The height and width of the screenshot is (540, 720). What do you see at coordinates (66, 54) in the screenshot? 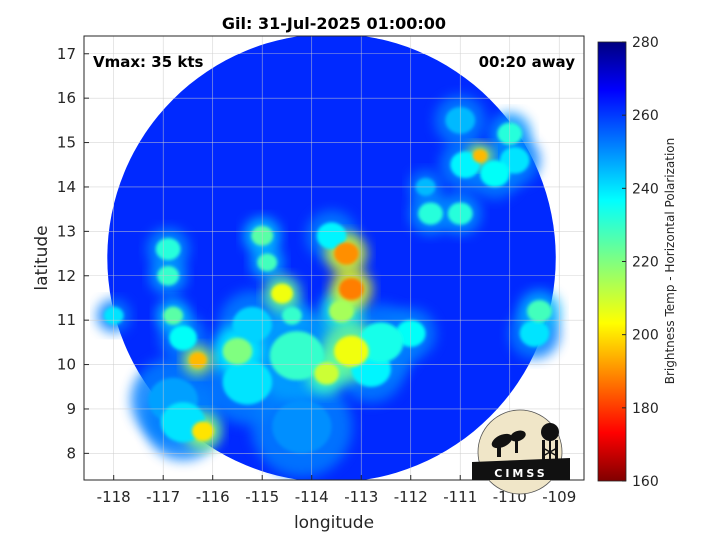
I see `y-tick-label: 17` at bounding box center [66, 54].